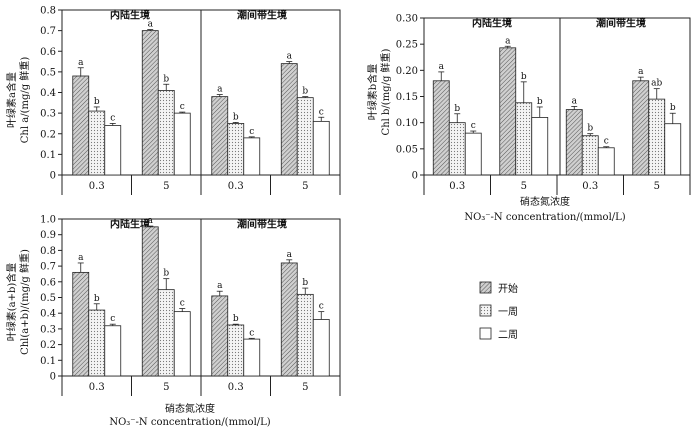 The height and width of the screenshot is (428, 700). I want to click on y-tick-label: 0.2, so click(48, 345).